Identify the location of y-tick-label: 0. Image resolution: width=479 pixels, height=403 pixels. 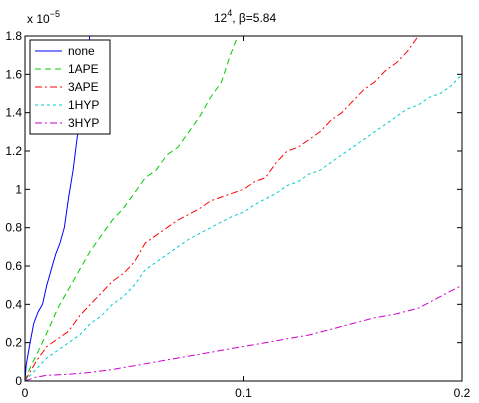
(18, 381).